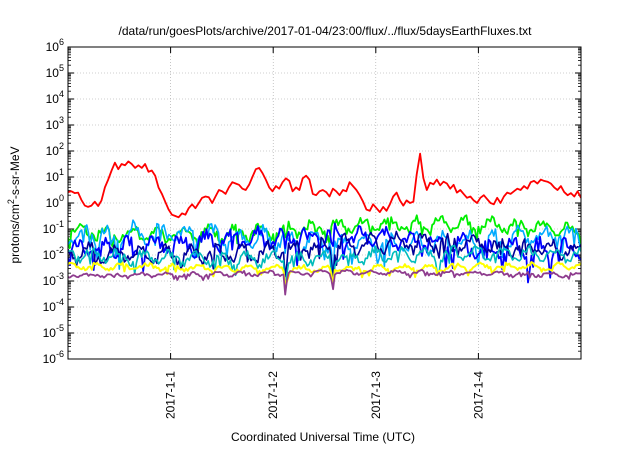 The width and height of the screenshot is (640, 453). What do you see at coordinates (55, 45) in the screenshot?
I see `y-tick-label: 10⁶` at bounding box center [55, 45].